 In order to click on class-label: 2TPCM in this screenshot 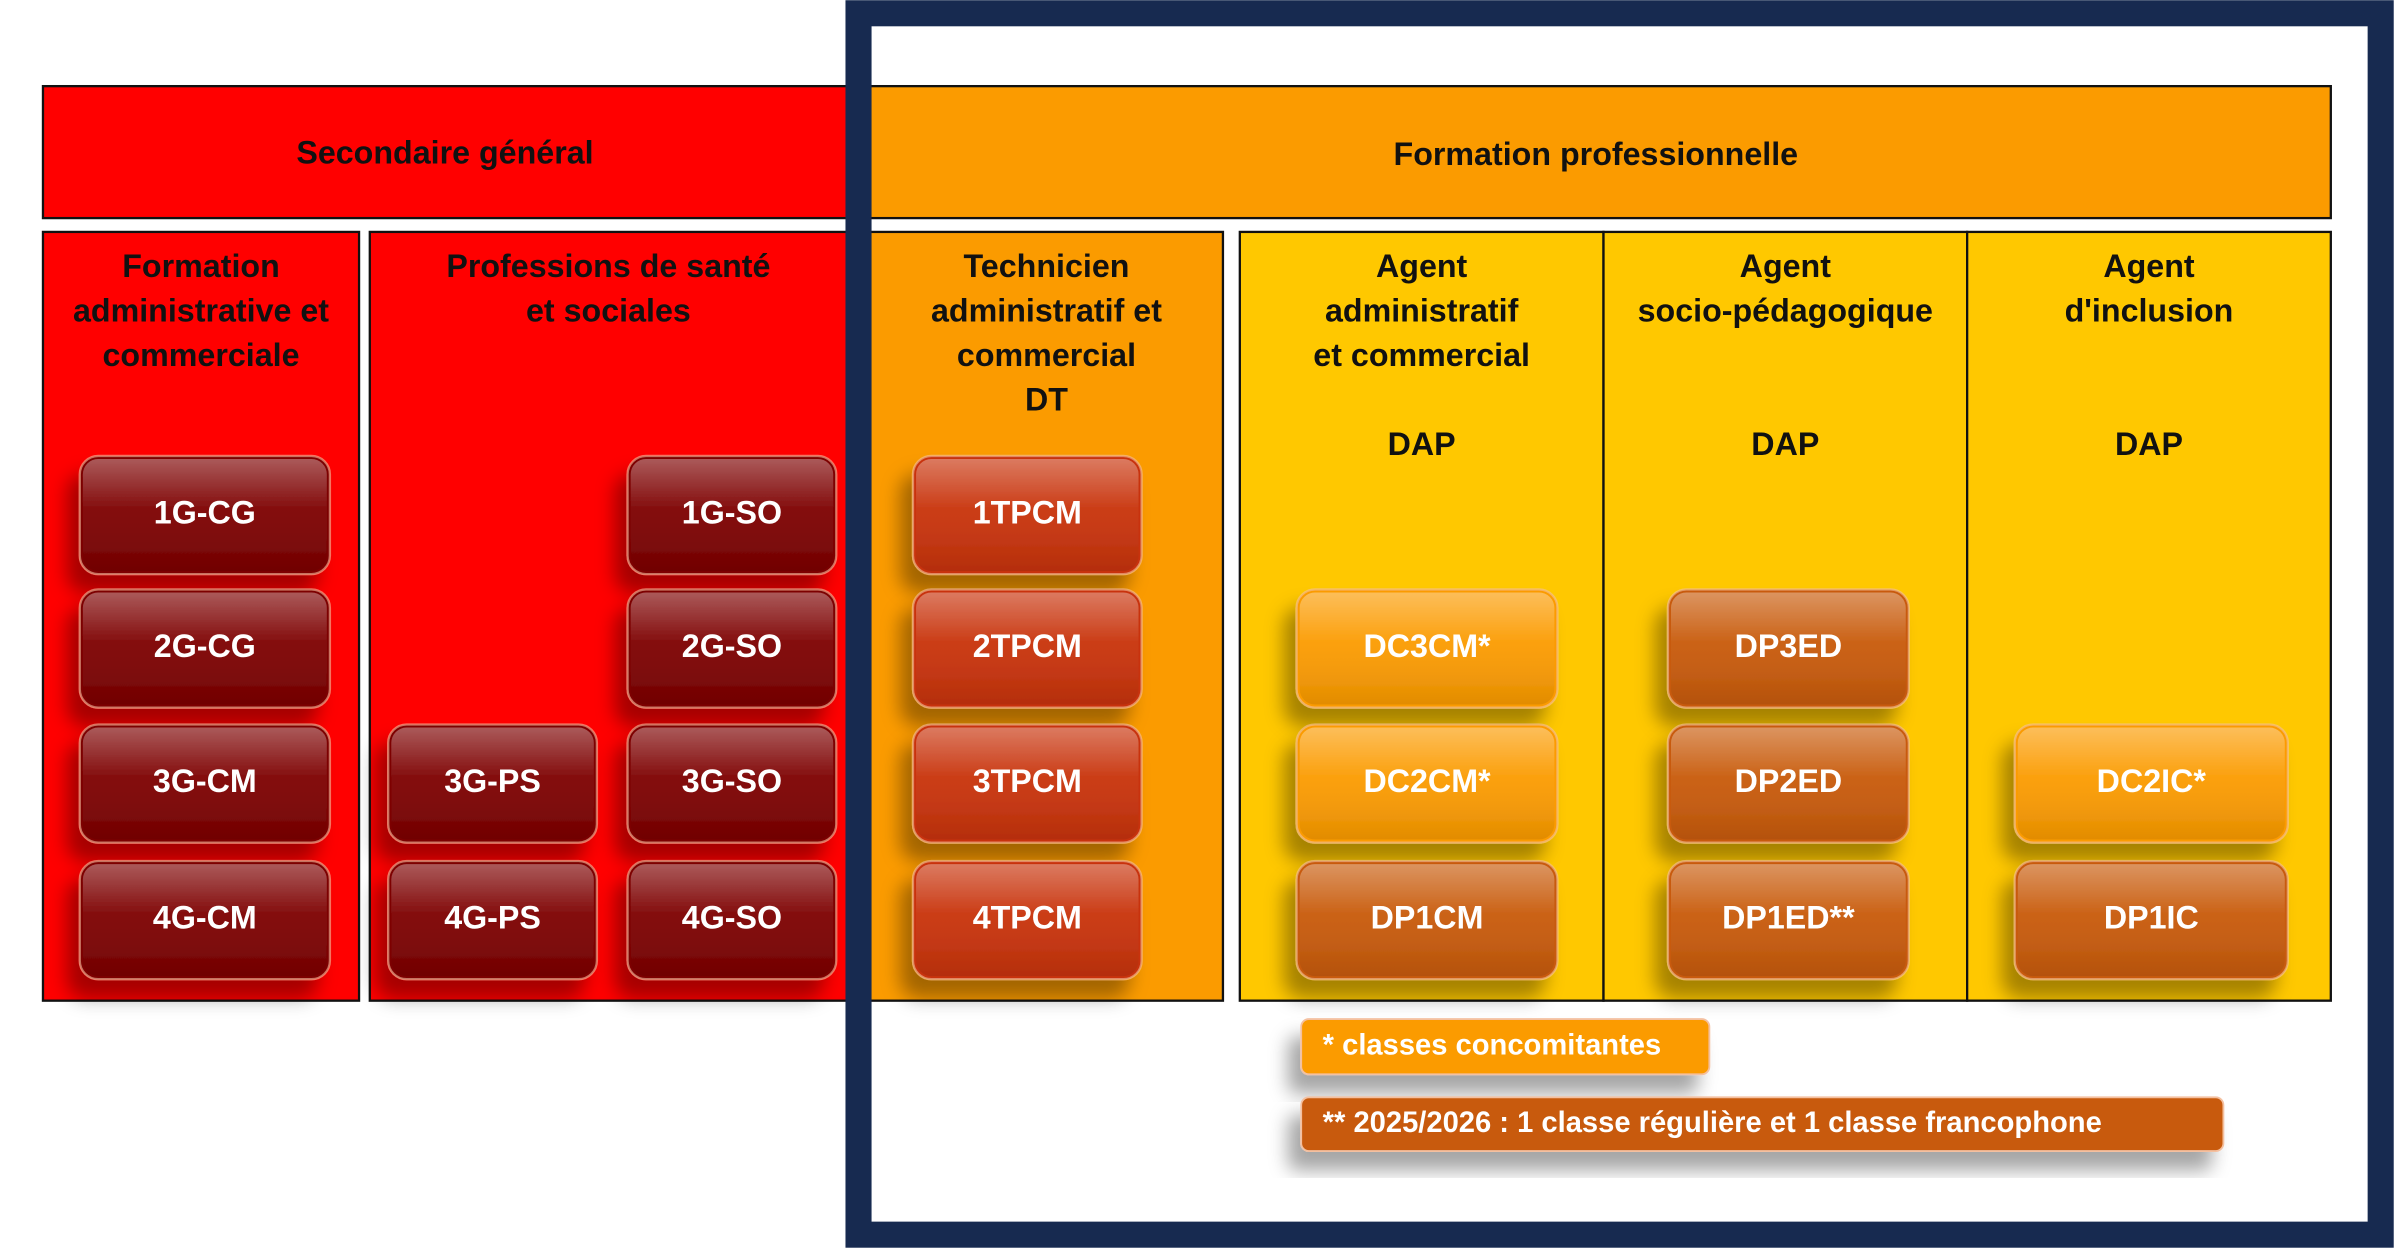, I will do `click(1027, 646)`.